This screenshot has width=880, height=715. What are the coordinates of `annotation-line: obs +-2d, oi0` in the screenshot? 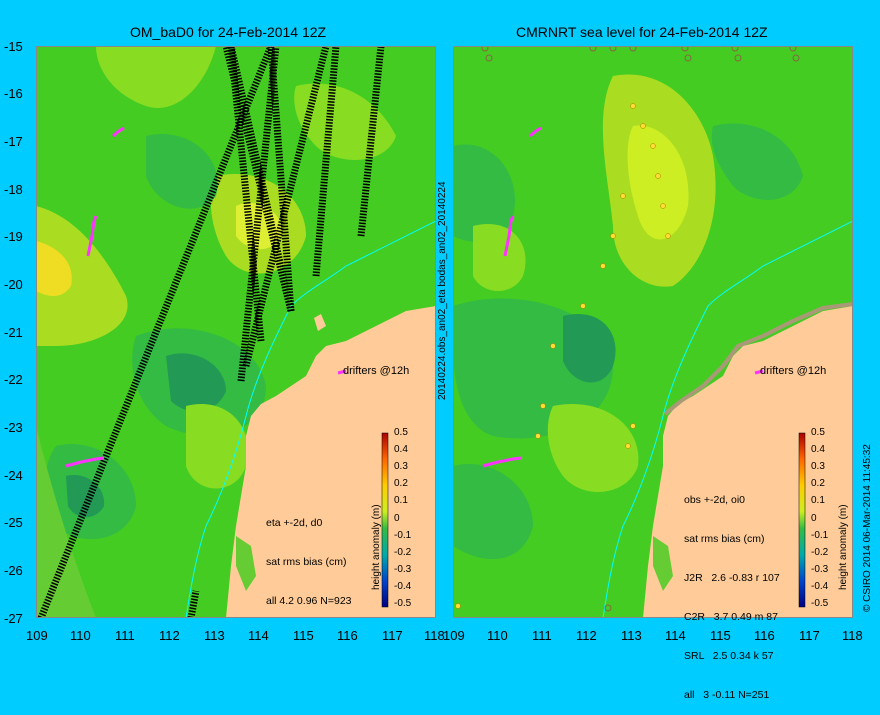 It's located at (715, 500).